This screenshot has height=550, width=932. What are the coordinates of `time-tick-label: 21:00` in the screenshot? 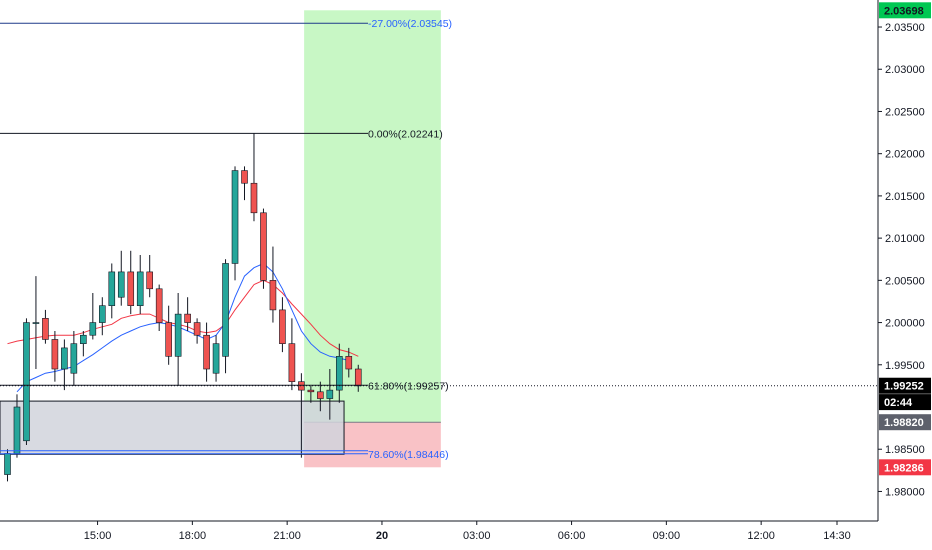 It's located at (287, 536).